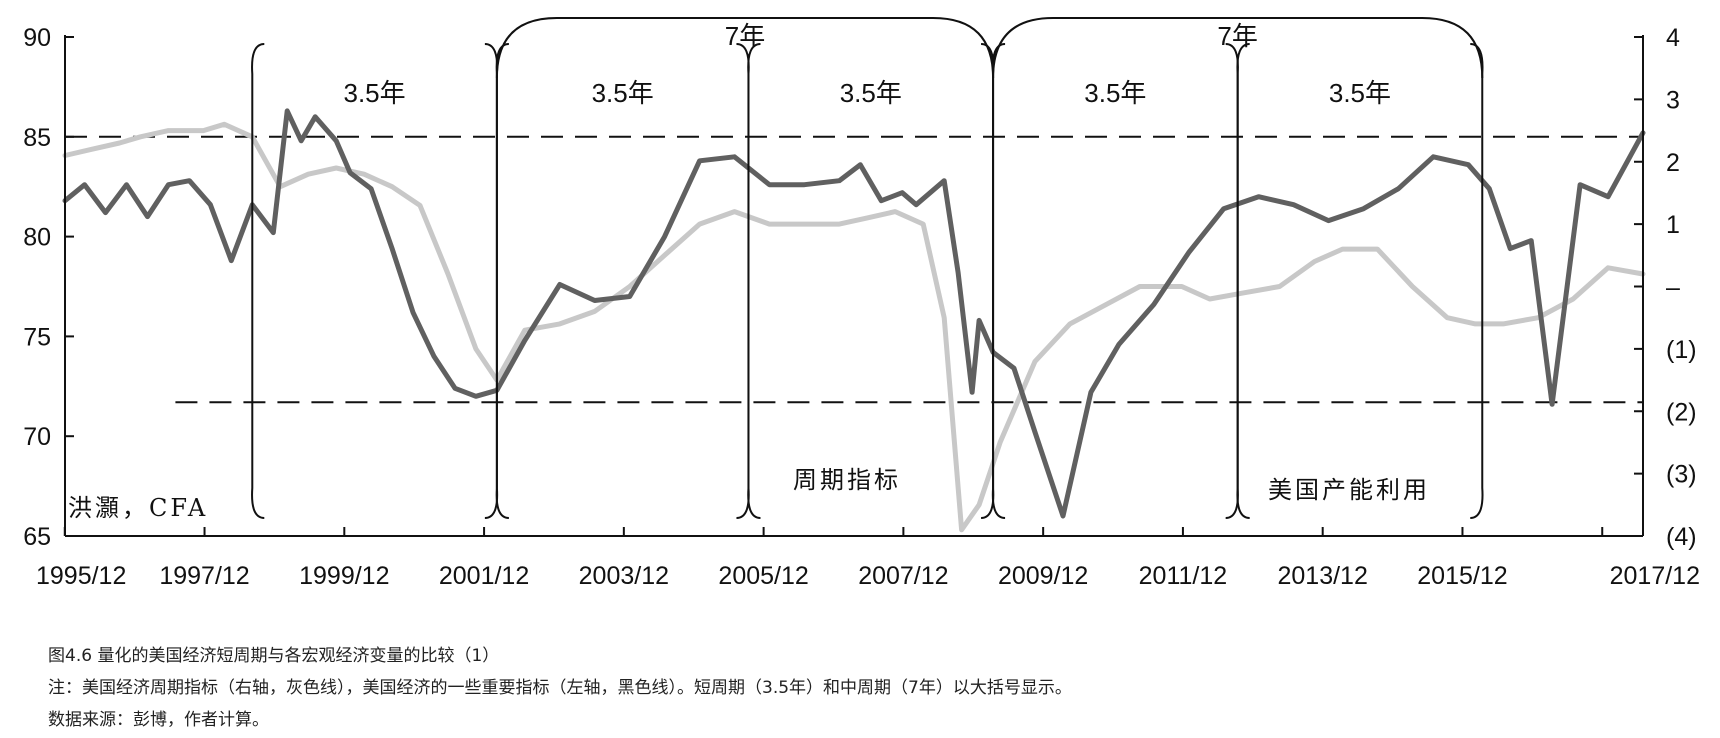 The image size is (1720, 738). I want to click on x-tick-label-8: 2011/12, so click(1183, 576).